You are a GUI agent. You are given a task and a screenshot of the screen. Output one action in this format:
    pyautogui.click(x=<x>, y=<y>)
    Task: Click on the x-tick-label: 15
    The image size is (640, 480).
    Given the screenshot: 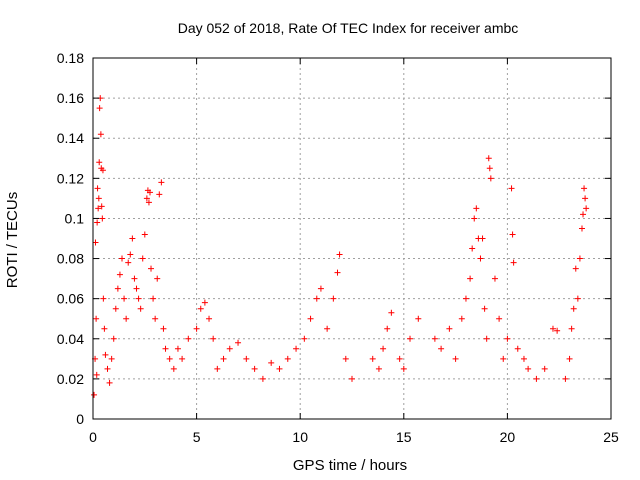 What is the action you would take?
    pyautogui.click(x=404, y=437)
    